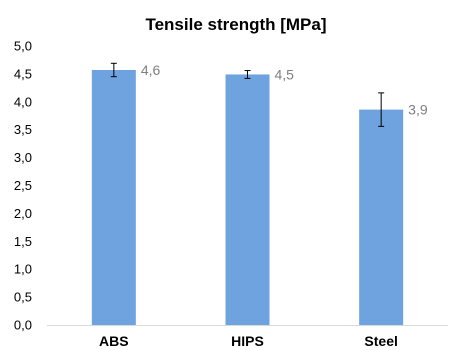 This screenshot has width=459, height=350. What do you see at coordinates (23, 73) in the screenshot?
I see `y-tick-label: 4,5` at bounding box center [23, 73].